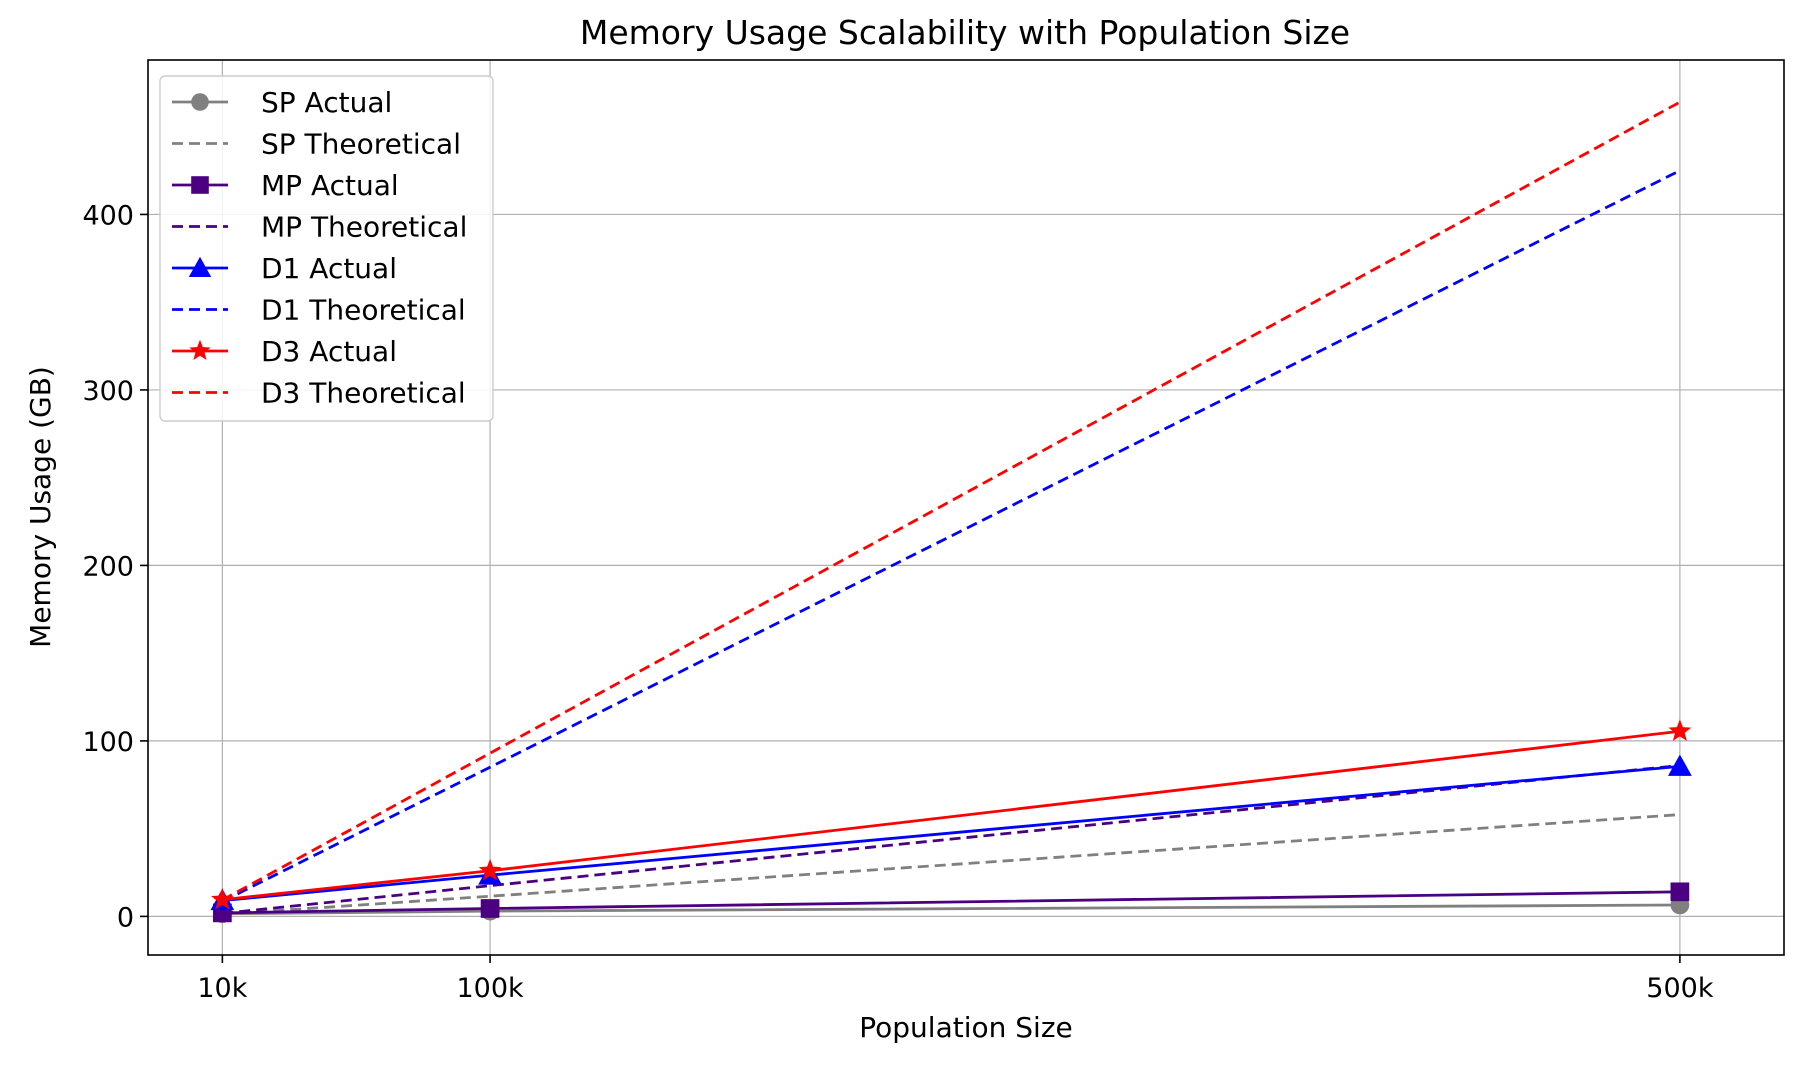 Image resolution: width=1808 pixels, height=1066 pixels. Describe the element at coordinates (200, 266) in the screenshot. I see `legend-marker-d1-actual` at that location.